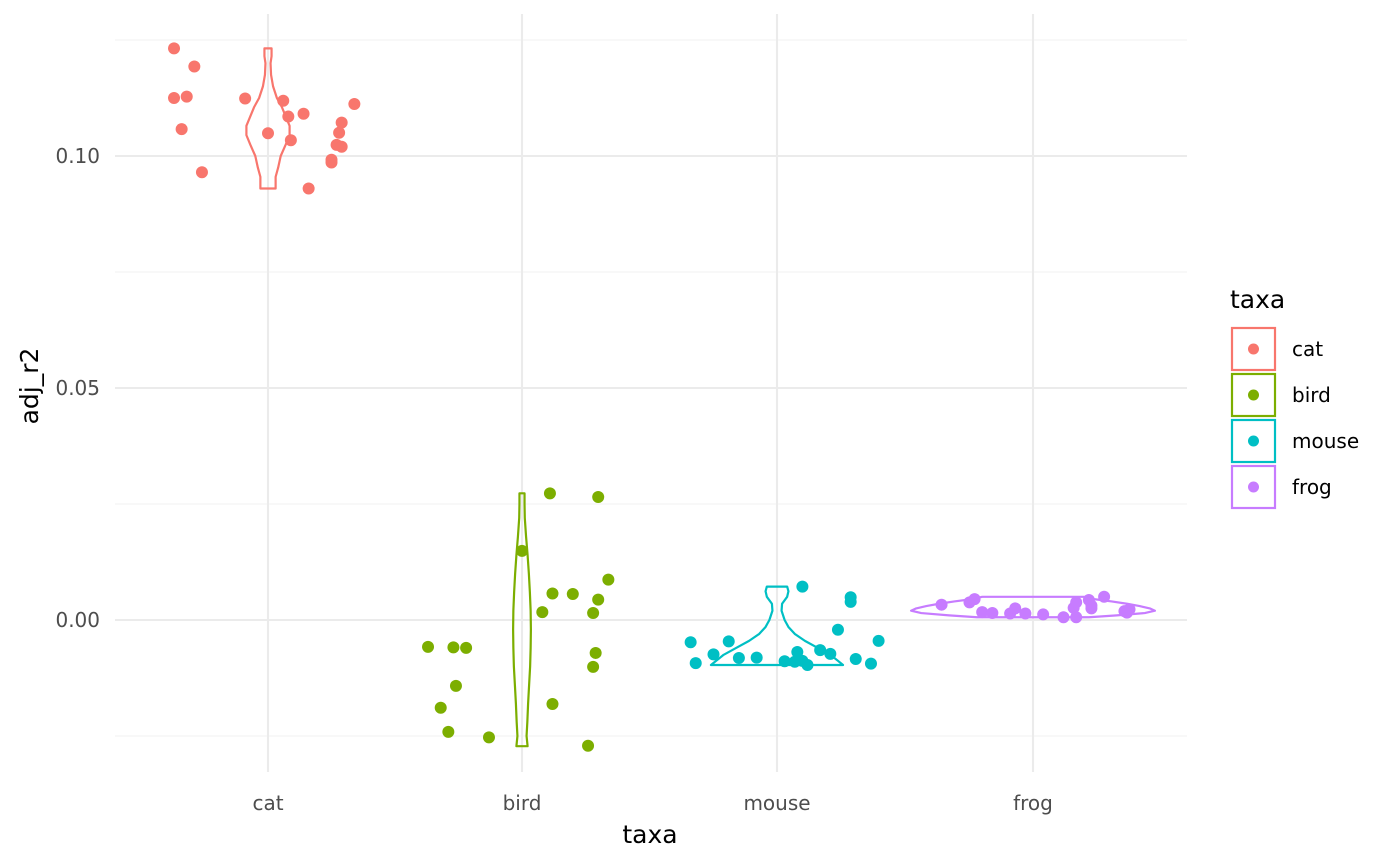  I want to click on legend: taxa cat bird mouse frog, so click(1294, 397).